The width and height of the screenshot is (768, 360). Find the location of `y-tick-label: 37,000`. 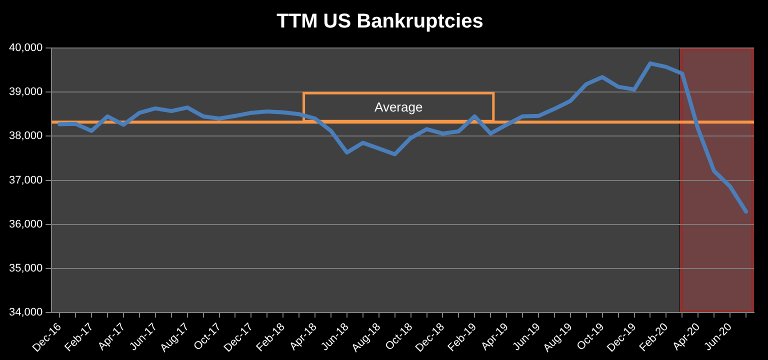

y-tick-label: 37,000 is located at coordinates (25, 180).